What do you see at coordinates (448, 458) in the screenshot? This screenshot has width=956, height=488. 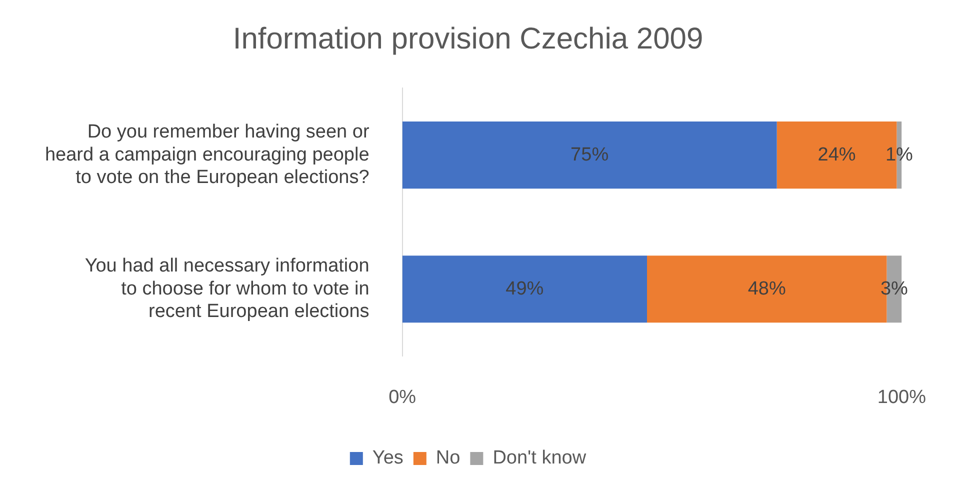 I see `legend-label: No` at bounding box center [448, 458].